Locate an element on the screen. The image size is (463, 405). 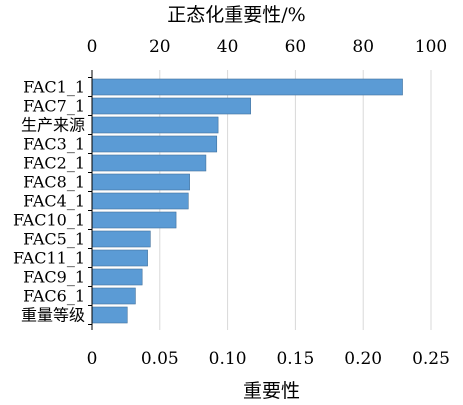
category-label-6: FAC4_1 is located at coordinates (54, 201).